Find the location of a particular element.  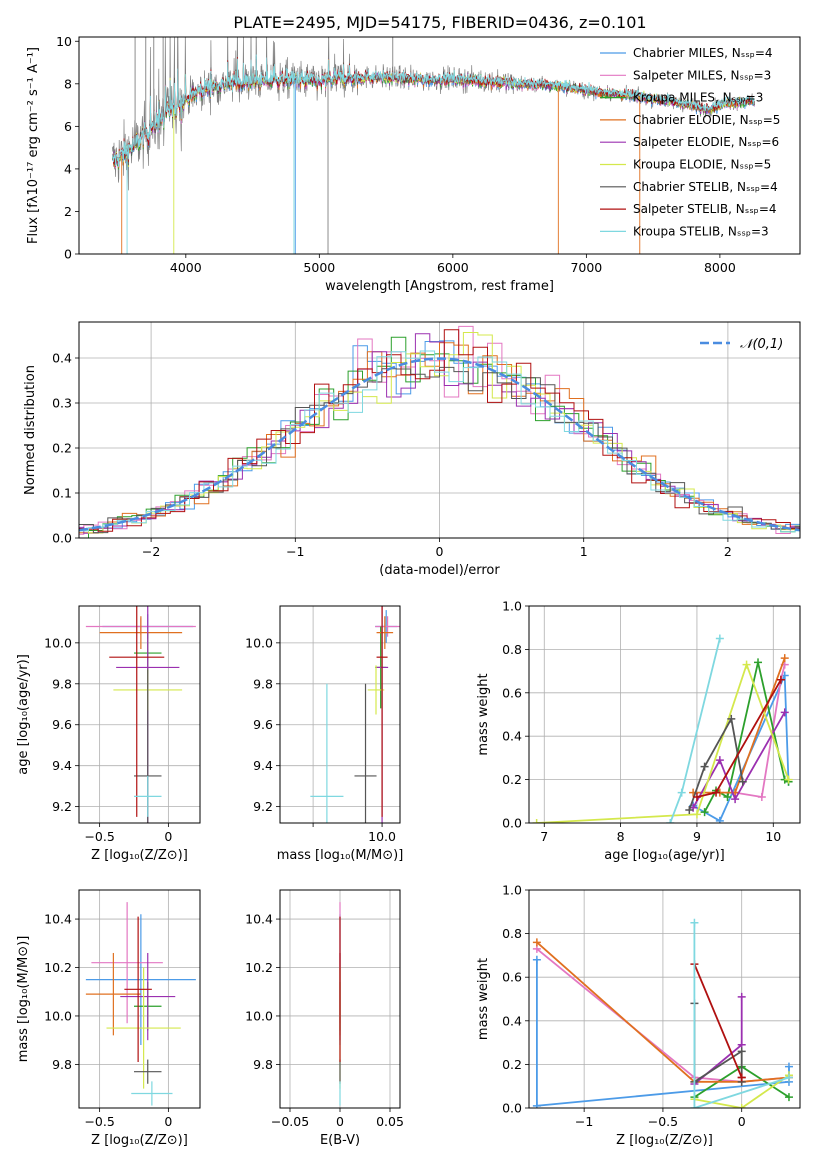

age-vs-z-ytick-label: 10.0 is located at coordinates (58, 642).